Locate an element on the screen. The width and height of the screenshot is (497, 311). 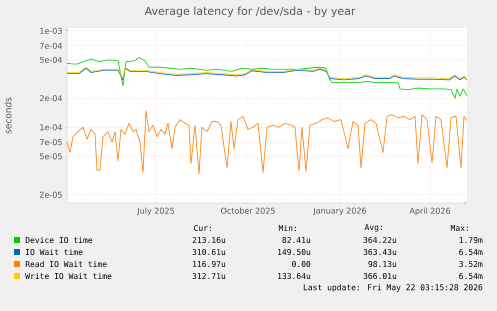
x-tick-label: July 2025 is located at coordinates (155, 212).